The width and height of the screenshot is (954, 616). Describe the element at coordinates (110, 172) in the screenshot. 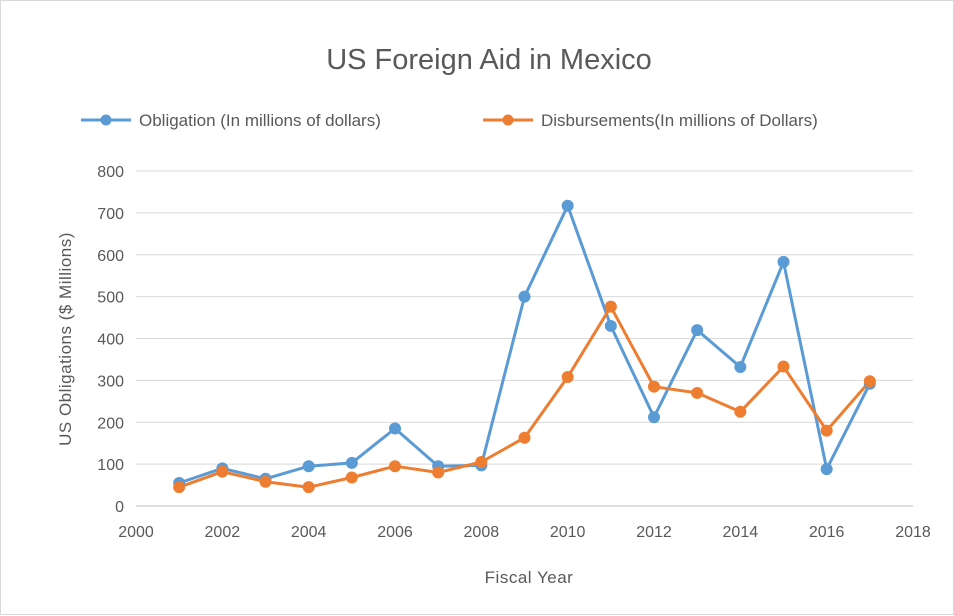

I see `y-tick-label: 800` at that location.